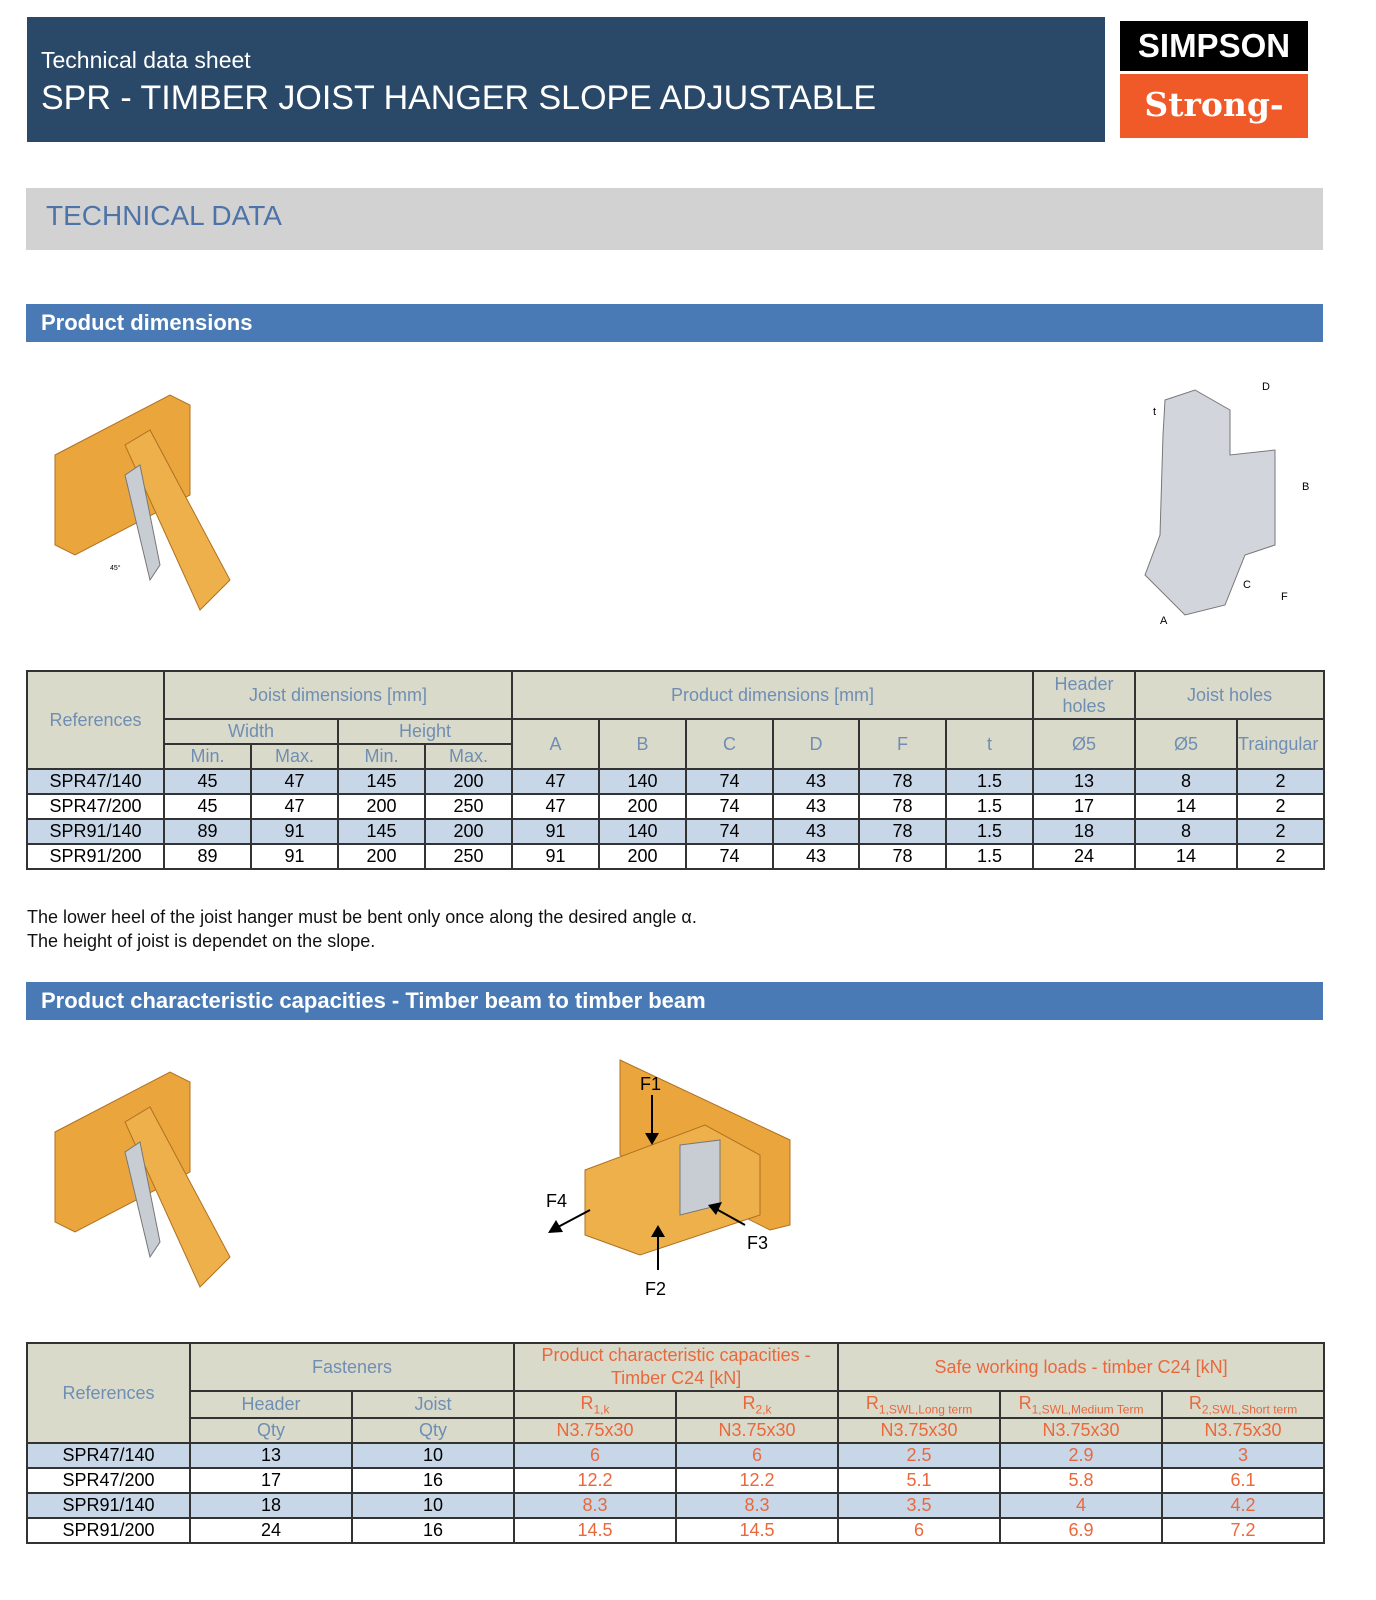 This screenshot has height=1600, width=1376. What do you see at coordinates (1243, 1505) in the screenshot?
I see `cell: 4.2` at bounding box center [1243, 1505].